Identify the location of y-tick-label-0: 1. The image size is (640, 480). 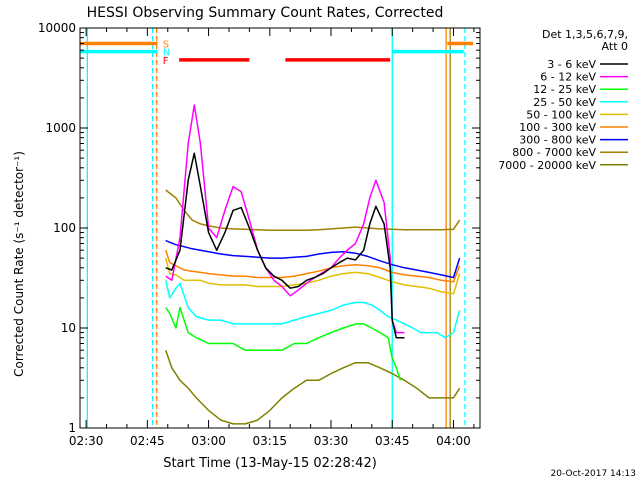
(72, 428).